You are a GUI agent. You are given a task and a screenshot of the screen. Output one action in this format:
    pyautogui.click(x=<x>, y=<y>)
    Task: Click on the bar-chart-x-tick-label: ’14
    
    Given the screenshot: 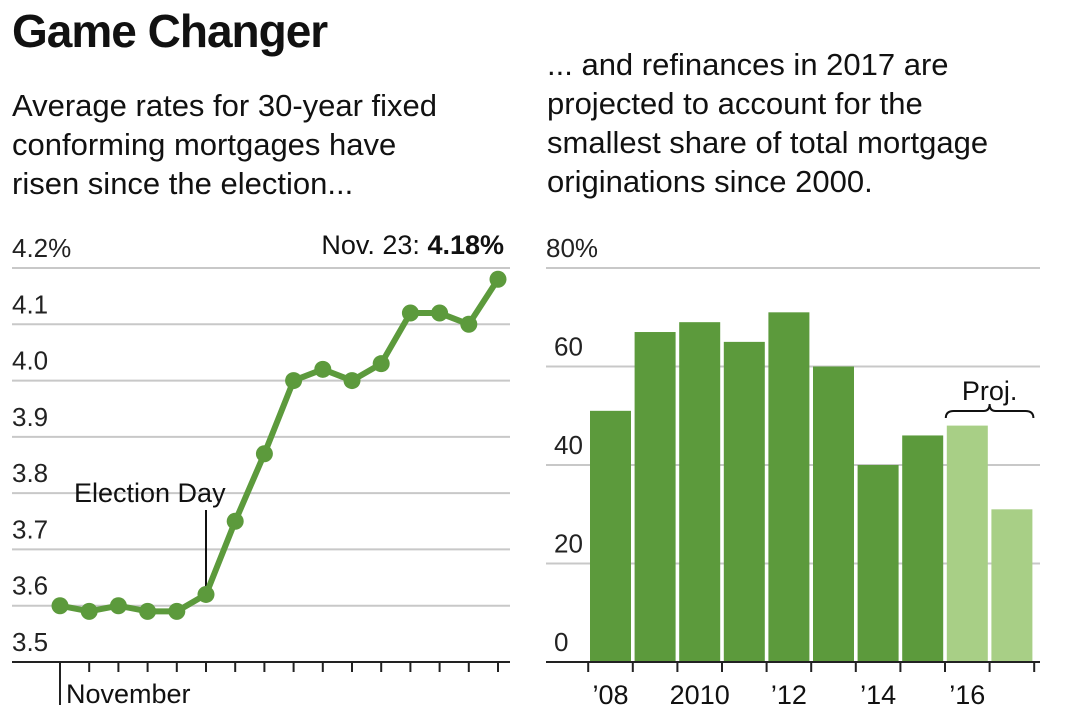 What is the action you would take?
    pyautogui.click(x=878, y=695)
    